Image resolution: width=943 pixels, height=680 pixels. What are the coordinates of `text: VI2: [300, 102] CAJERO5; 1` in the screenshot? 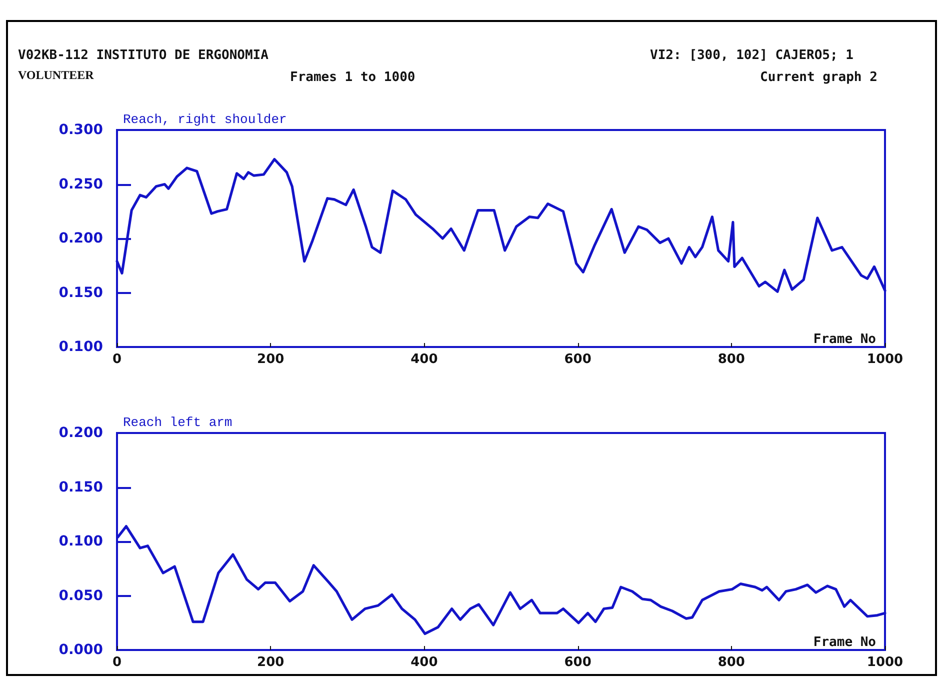 It's located at (752, 55).